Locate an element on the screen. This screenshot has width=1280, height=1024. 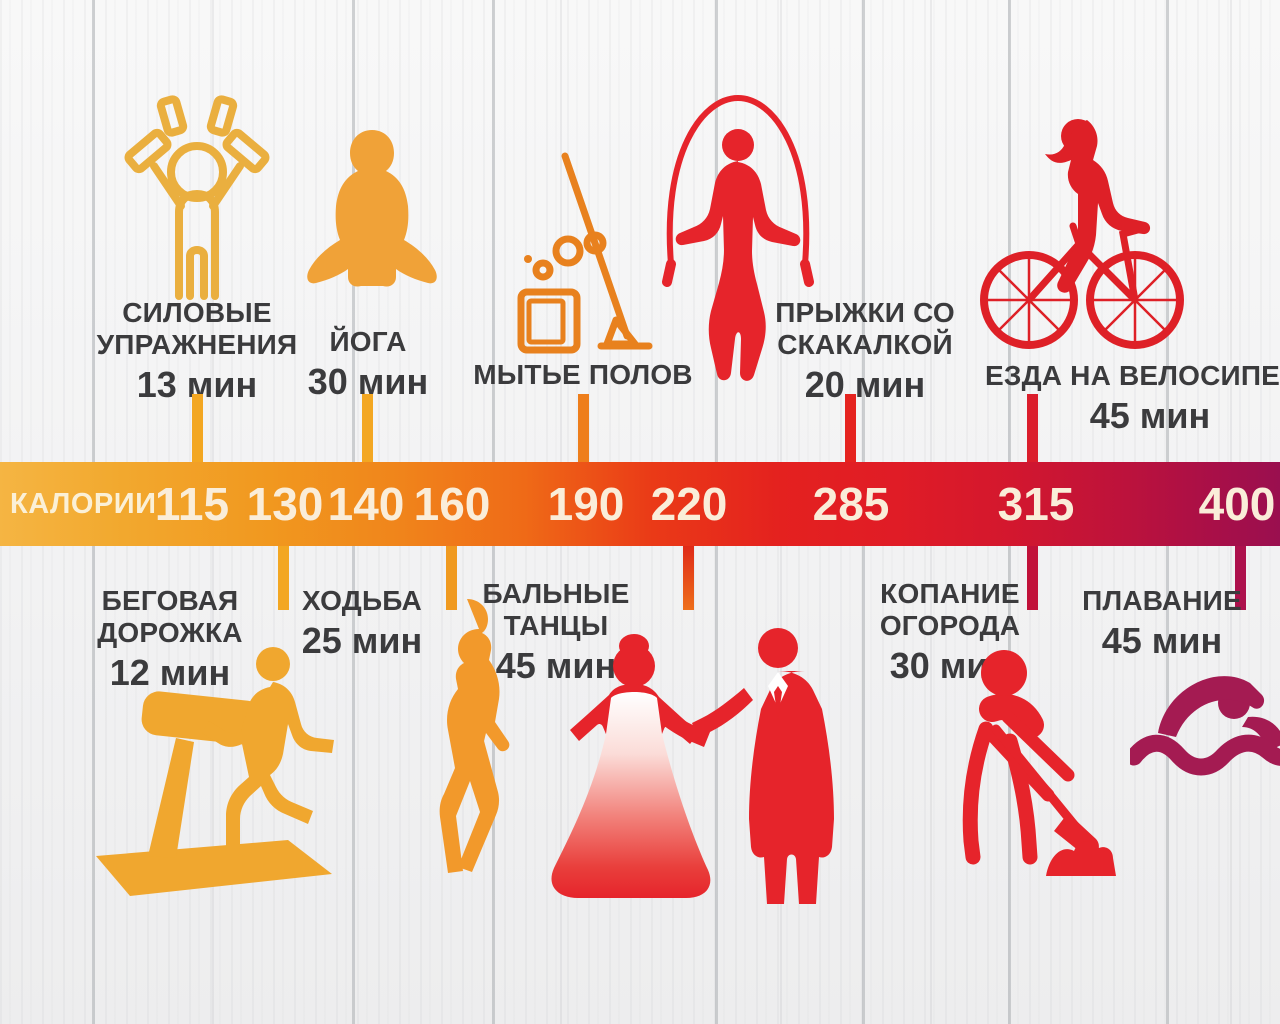
calorie-value: 190 is located at coordinates (586, 504).